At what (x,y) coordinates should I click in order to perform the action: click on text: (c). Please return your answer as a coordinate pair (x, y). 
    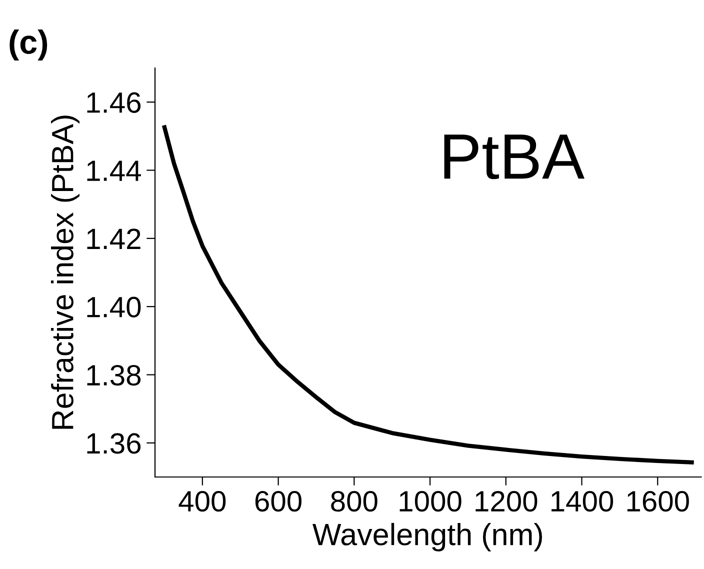
    Looking at the image, I should click on (29, 45).